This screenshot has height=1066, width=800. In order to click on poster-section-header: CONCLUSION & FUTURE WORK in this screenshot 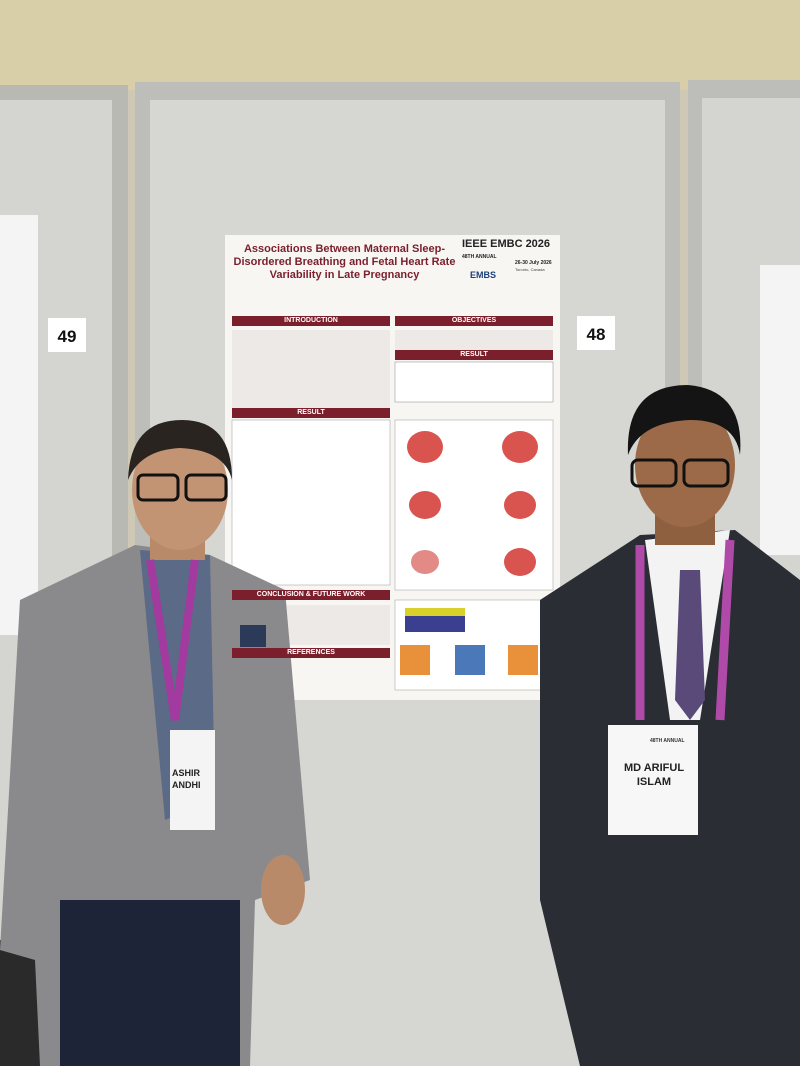, I will do `click(311, 595)`.